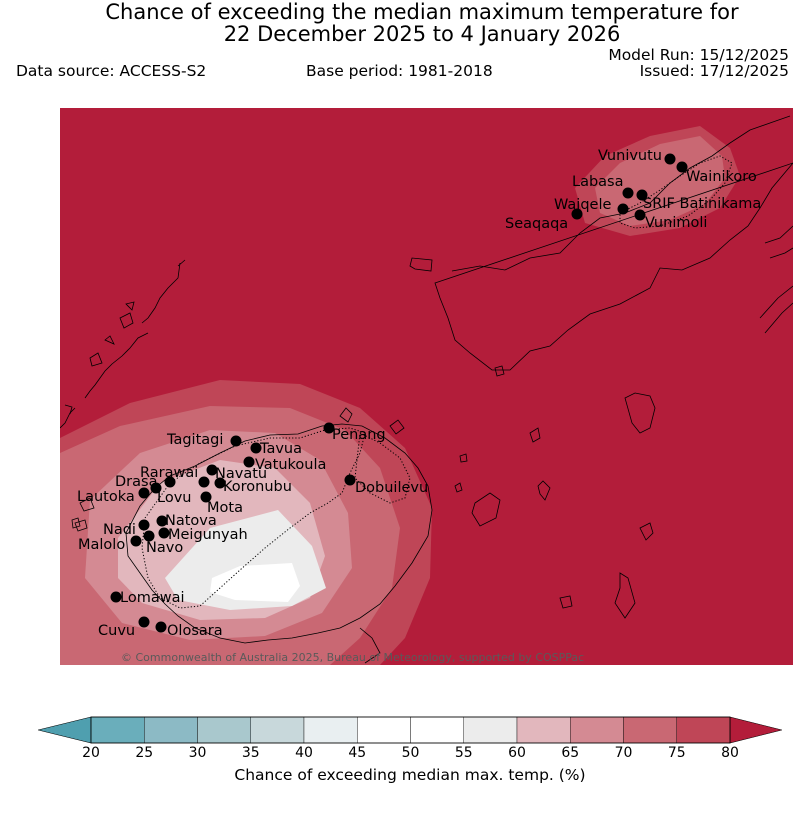 The image size is (804, 816). What do you see at coordinates (357, 753) in the screenshot?
I see `colorbar-tick-label: 45` at bounding box center [357, 753].